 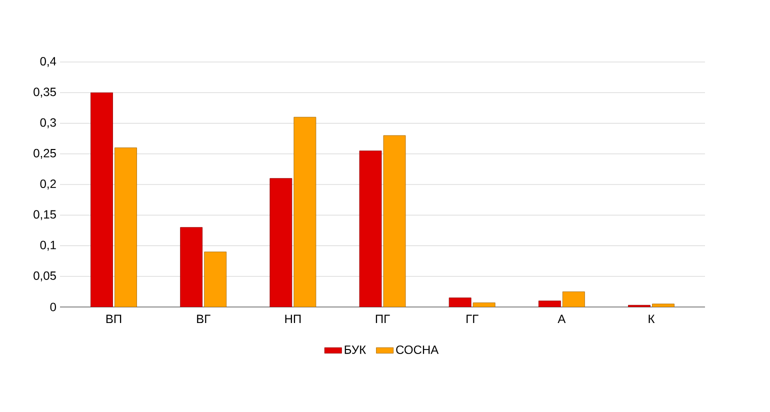 What do you see at coordinates (48, 185) in the screenshot?
I see `y-tick-label: 0,2` at bounding box center [48, 185].